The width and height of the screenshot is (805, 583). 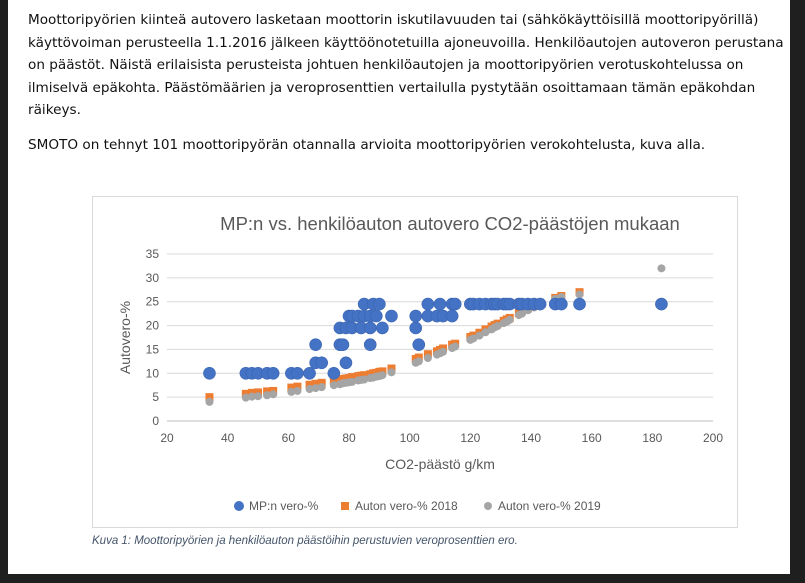 I want to click on y-tick-label: 35, so click(x=153, y=254).